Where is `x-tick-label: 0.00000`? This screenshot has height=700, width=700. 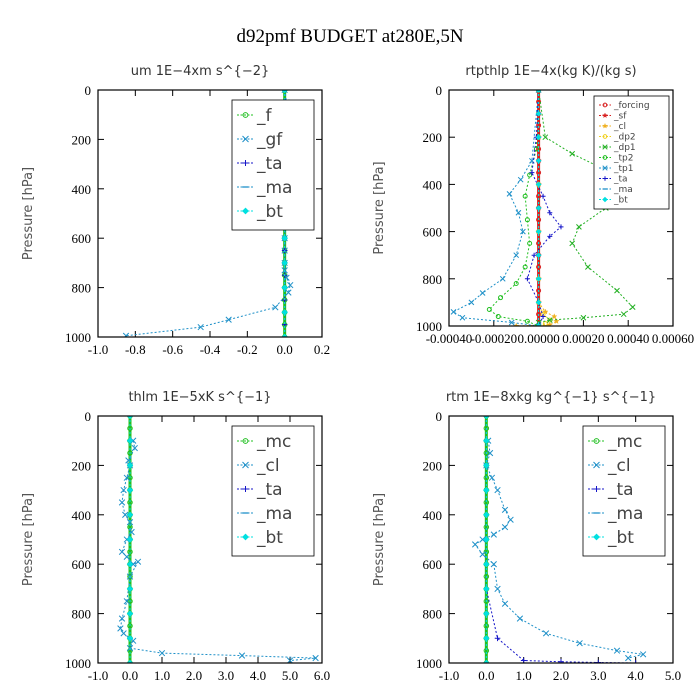
x-tick-label: 0.00000 is located at coordinates (538, 338).